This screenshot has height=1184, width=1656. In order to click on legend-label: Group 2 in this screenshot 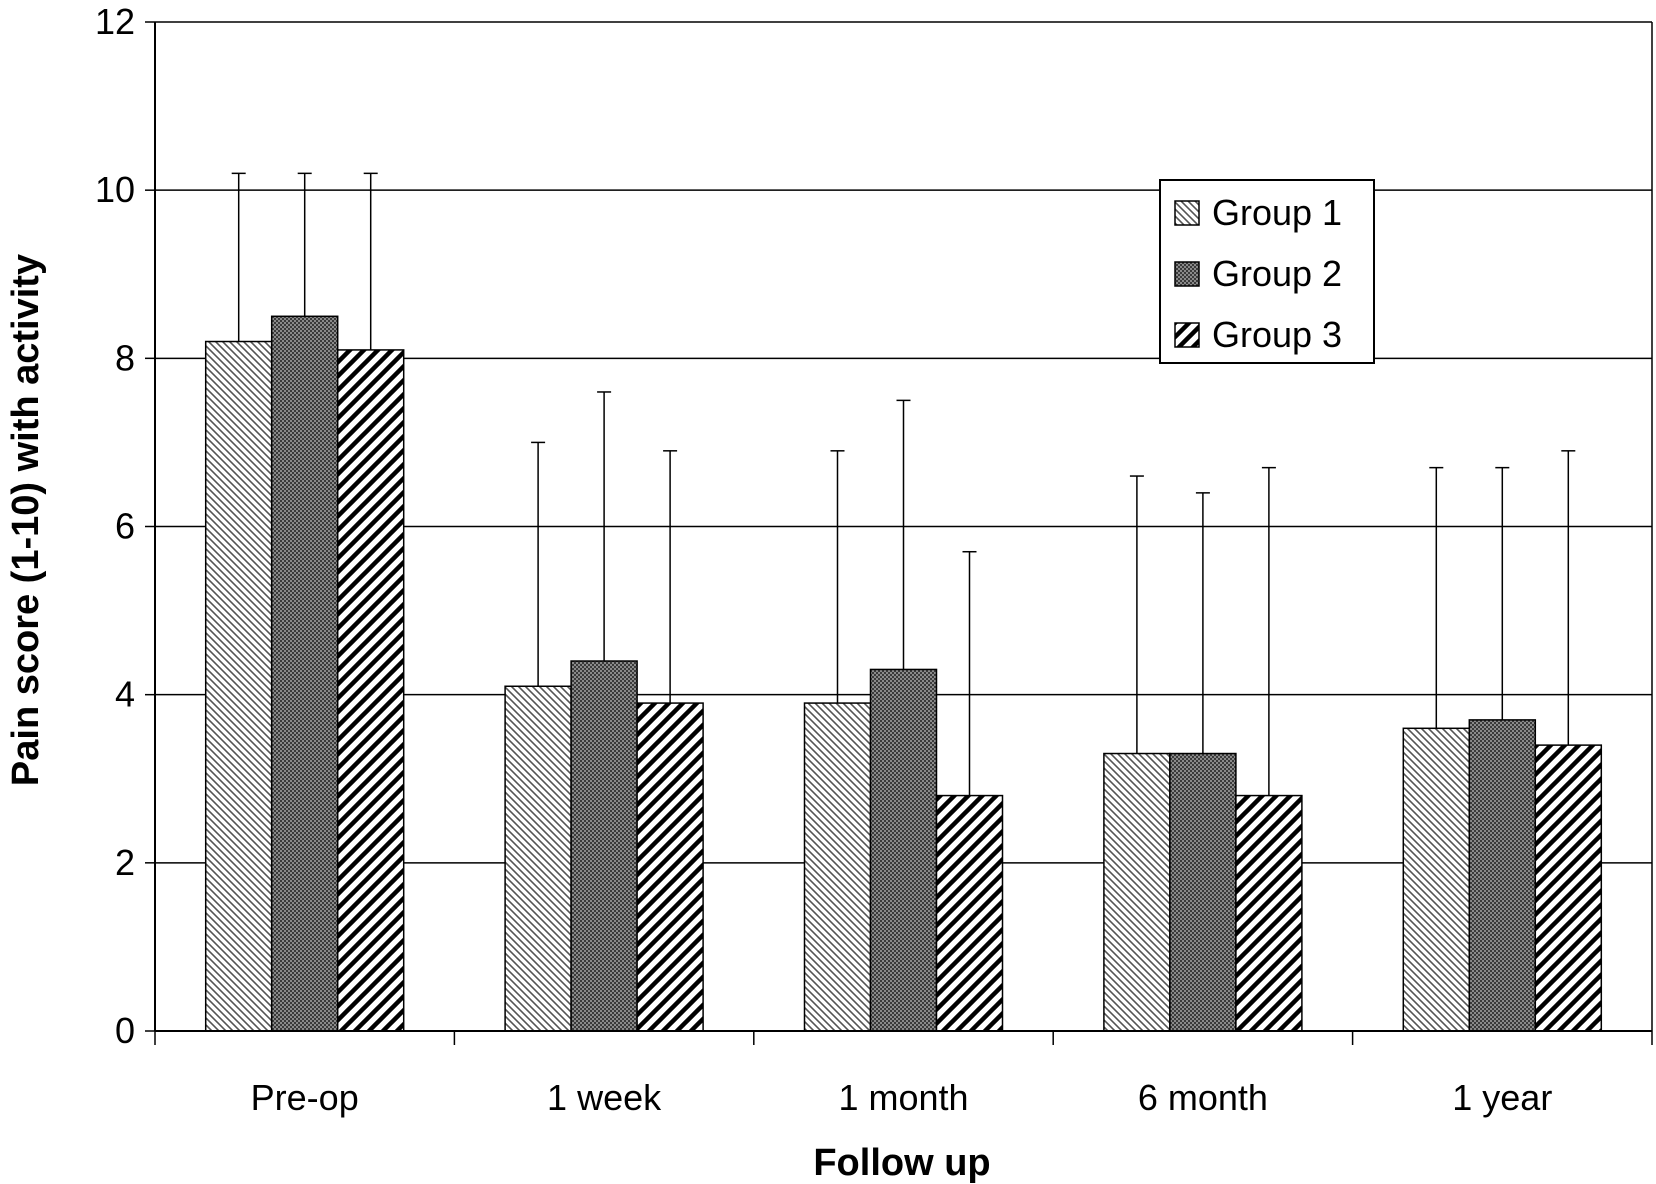, I will do `click(1277, 273)`.